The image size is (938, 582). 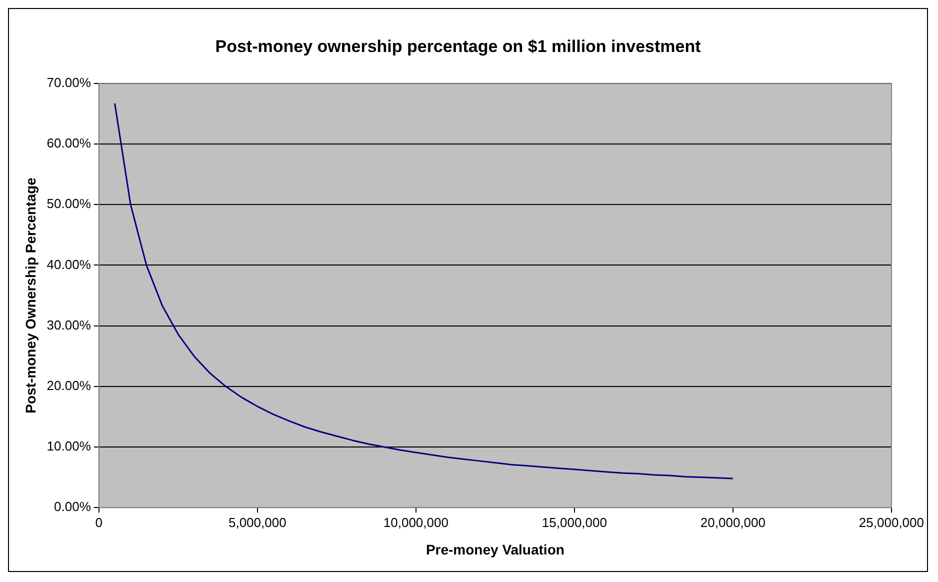 I want to click on x-axis-title: Pre-money Valuation, so click(x=495, y=549).